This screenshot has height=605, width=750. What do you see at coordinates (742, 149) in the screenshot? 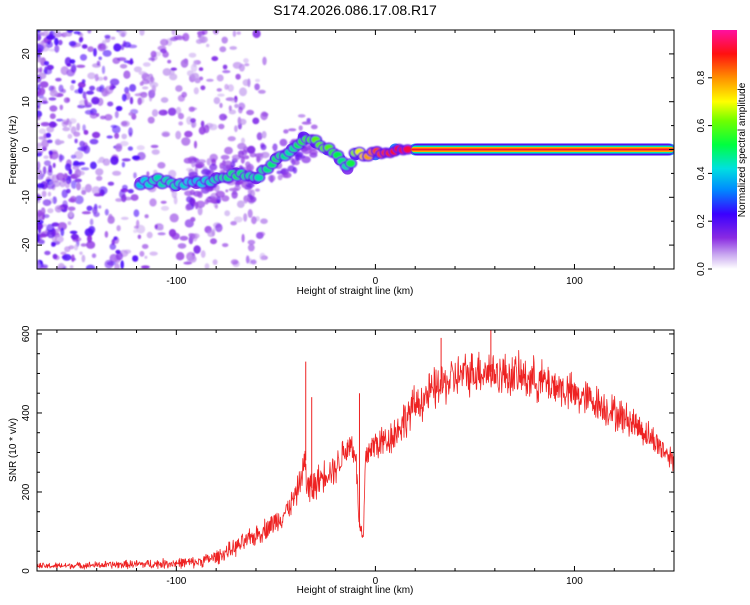
I see `colorbar-label: Normalized spectral amplitude` at bounding box center [742, 149].